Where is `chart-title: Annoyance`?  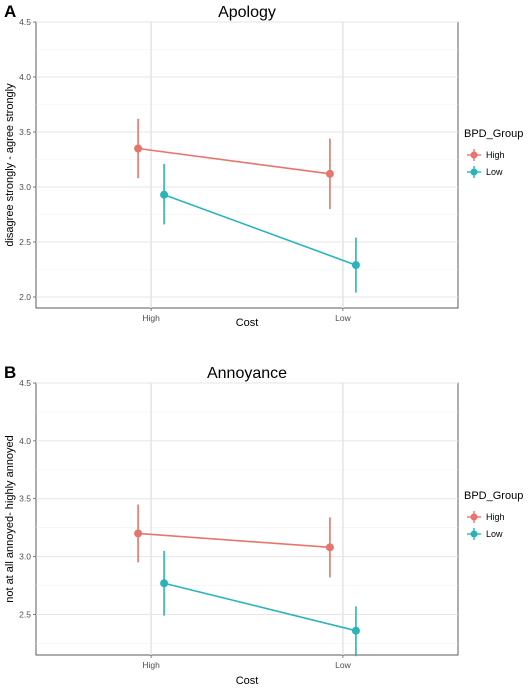 chart-title: Annoyance is located at coordinates (247, 373).